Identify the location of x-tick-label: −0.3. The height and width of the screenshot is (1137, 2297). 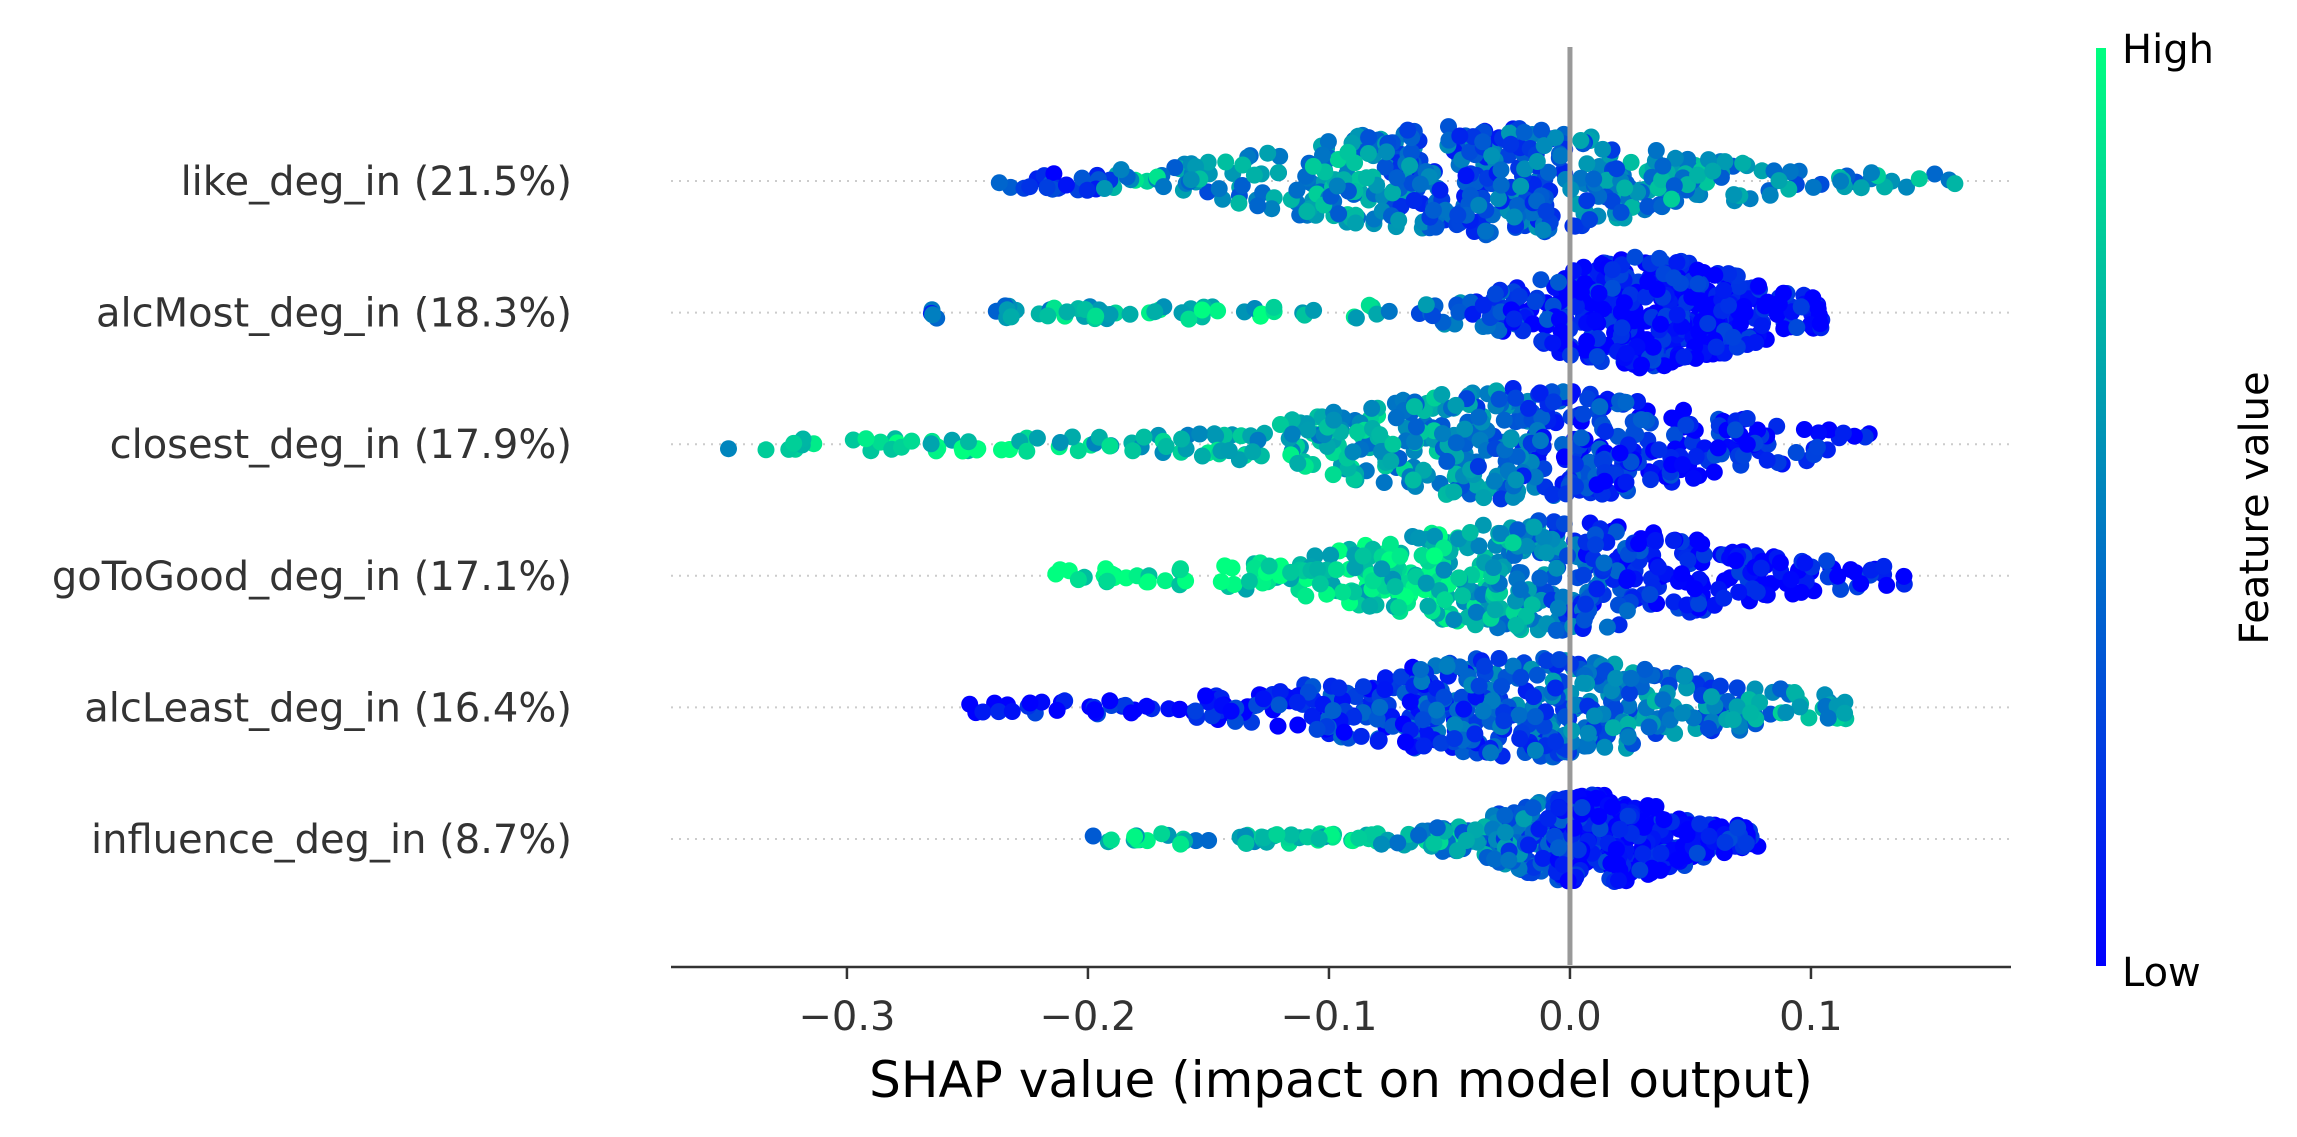
(846, 1017).